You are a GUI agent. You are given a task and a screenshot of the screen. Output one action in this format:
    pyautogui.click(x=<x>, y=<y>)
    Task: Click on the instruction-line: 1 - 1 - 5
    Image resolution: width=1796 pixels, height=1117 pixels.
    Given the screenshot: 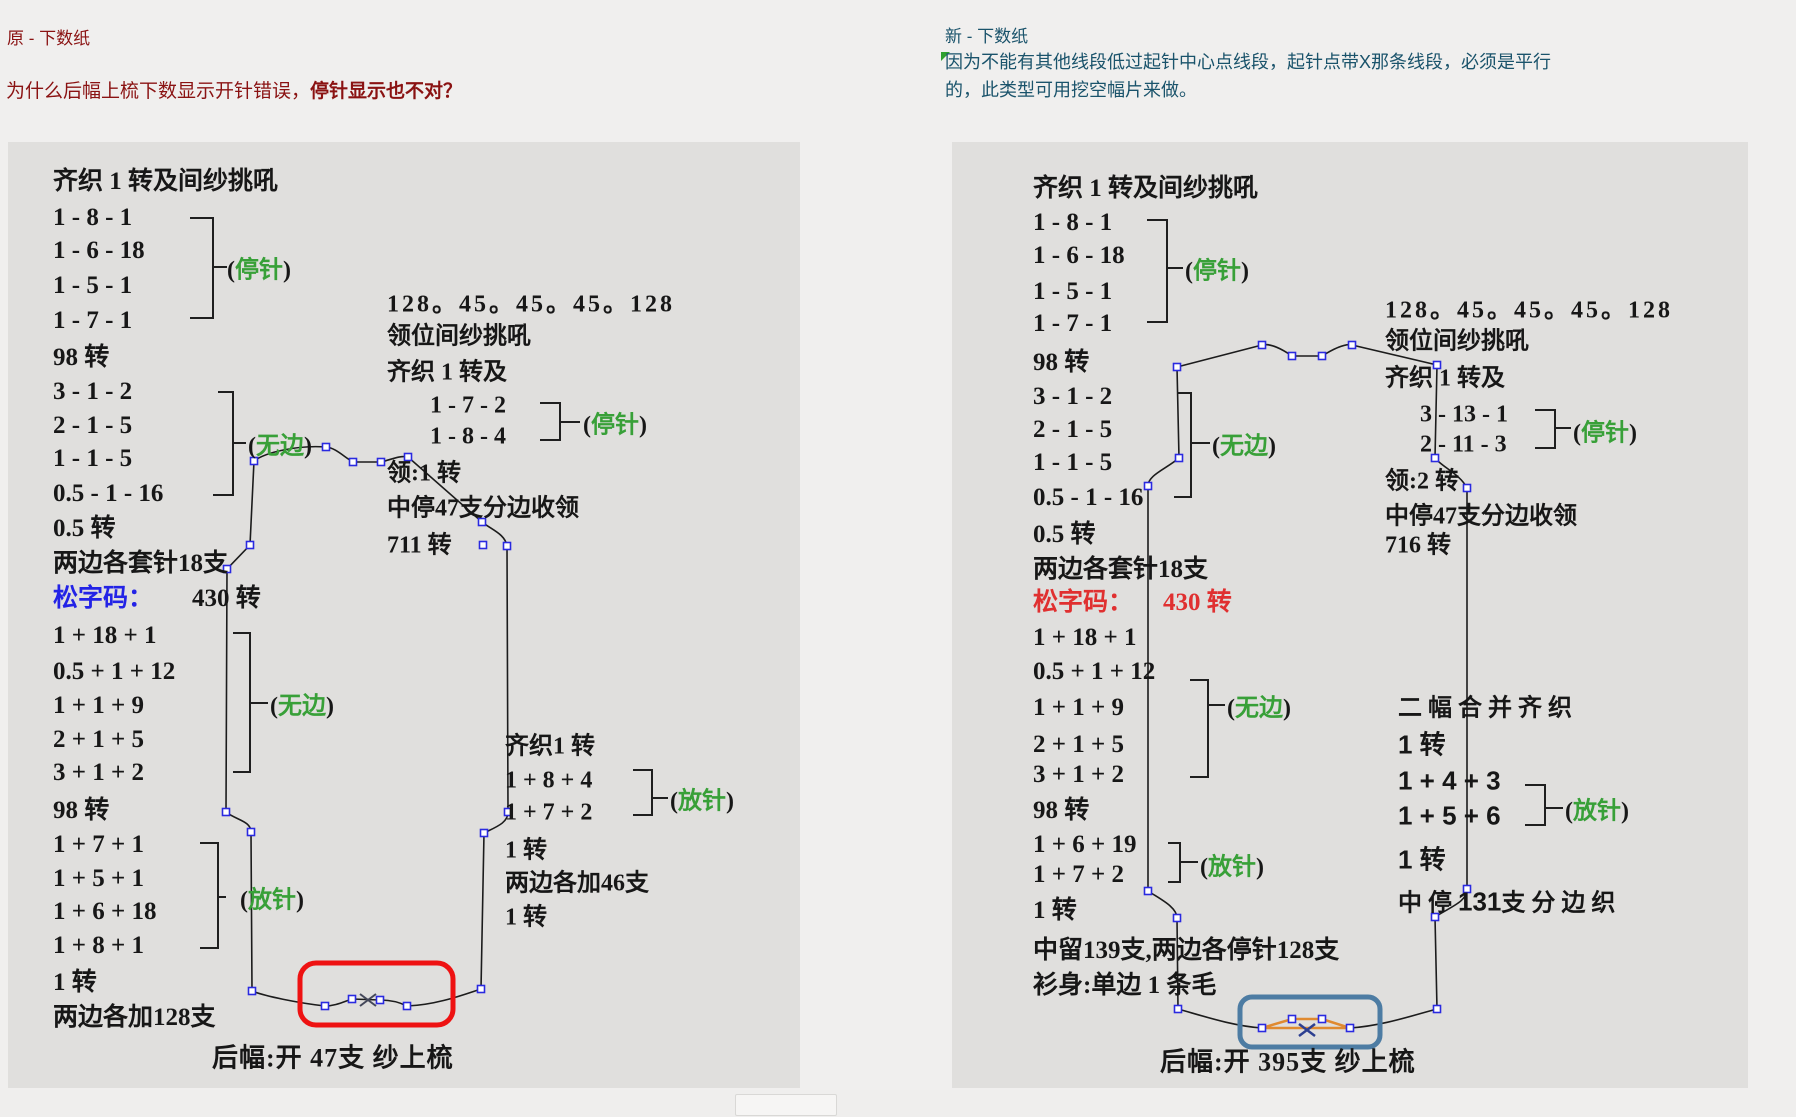 What is the action you would take?
    pyautogui.click(x=1073, y=462)
    